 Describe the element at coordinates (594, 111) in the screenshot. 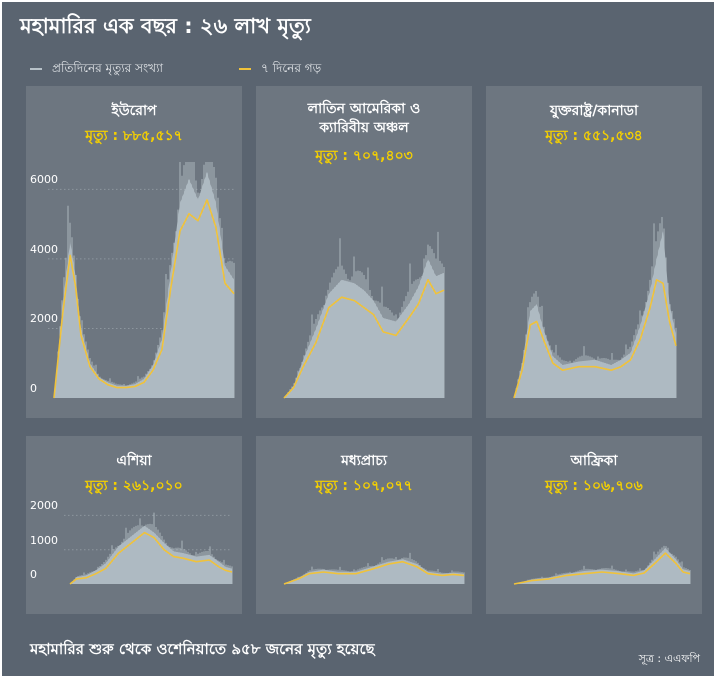

I see `panel-us-canada-title: যুক্তরাষ্ট্র/কানাডা` at that location.